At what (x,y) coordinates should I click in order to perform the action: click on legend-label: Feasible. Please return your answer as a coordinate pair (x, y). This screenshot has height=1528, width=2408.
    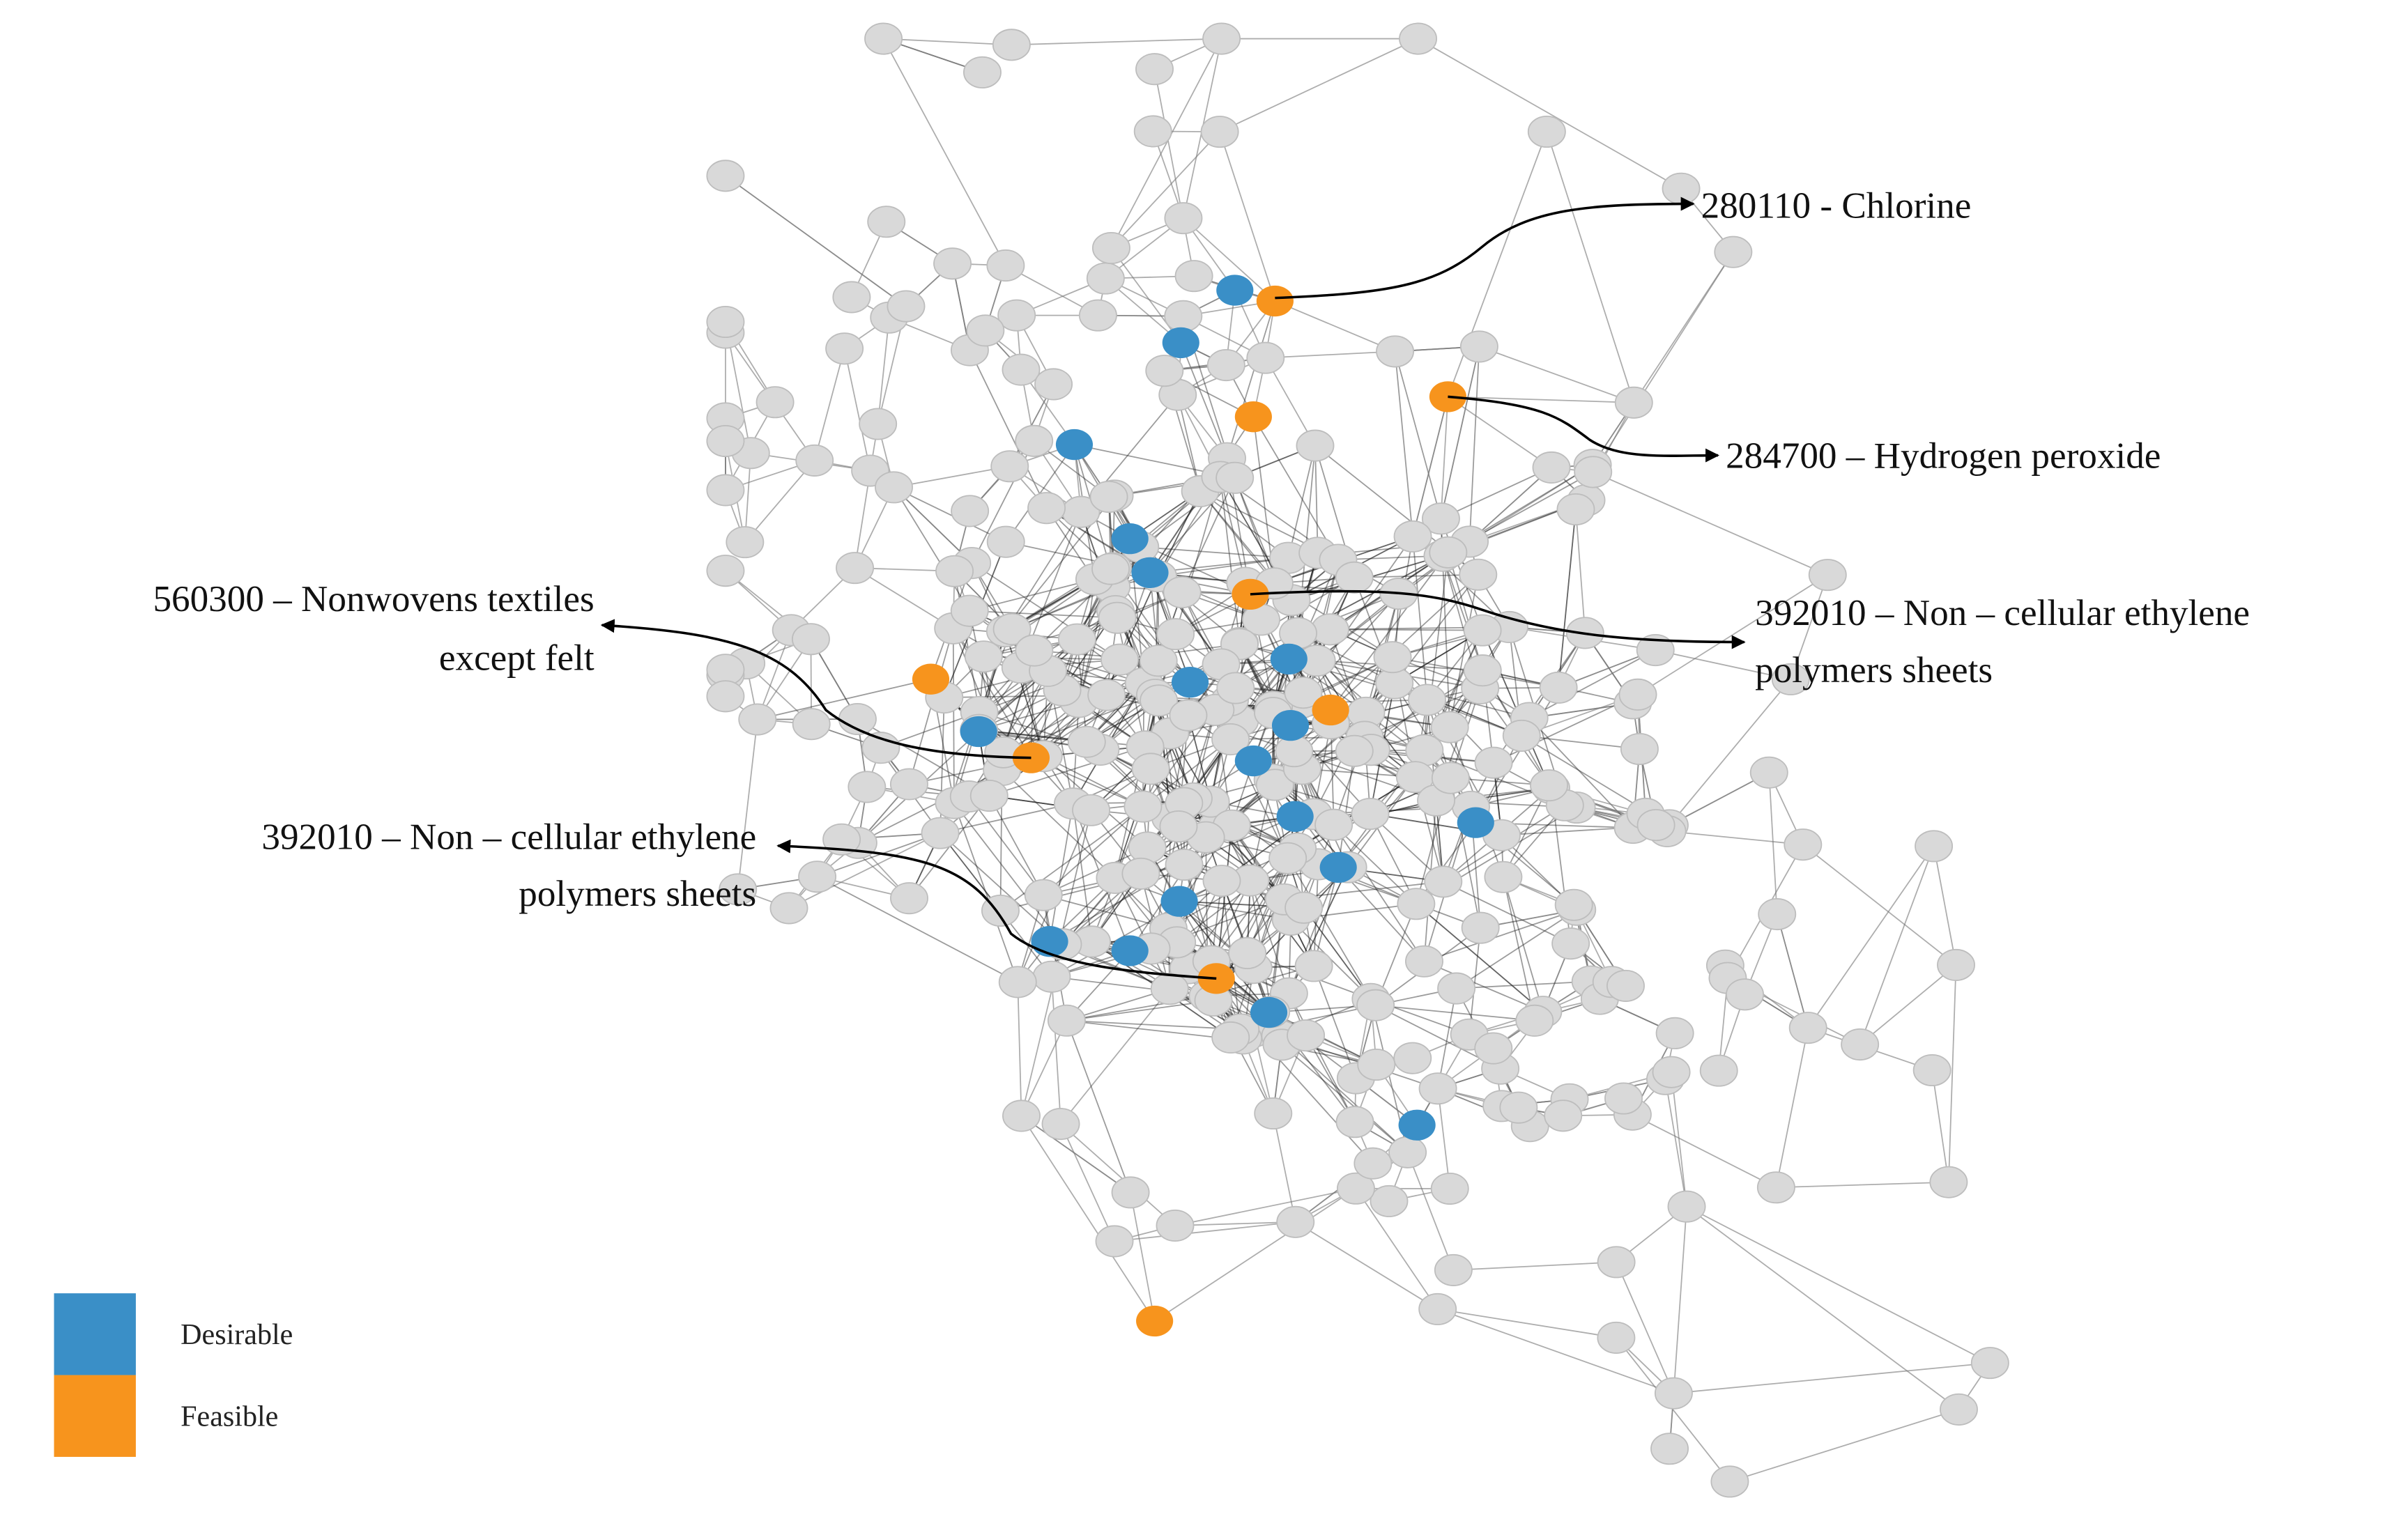
    Looking at the image, I should click on (229, 1417).